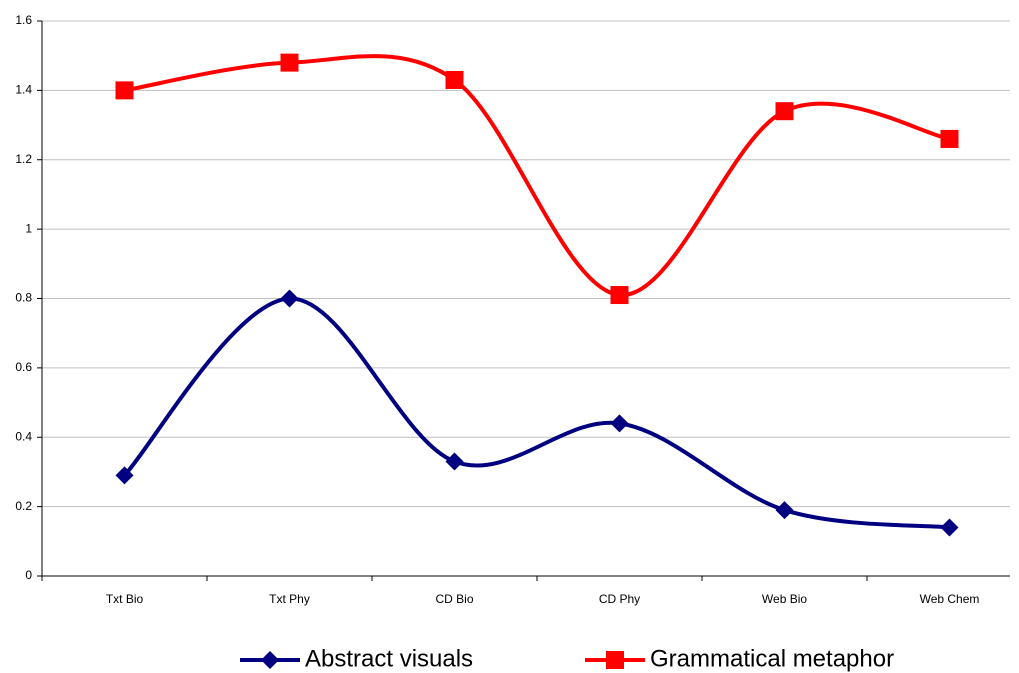 The width and height of the screenshot is (1019, 673). I want to click on x-tick-label: Txt Phy, so click(289, 599).